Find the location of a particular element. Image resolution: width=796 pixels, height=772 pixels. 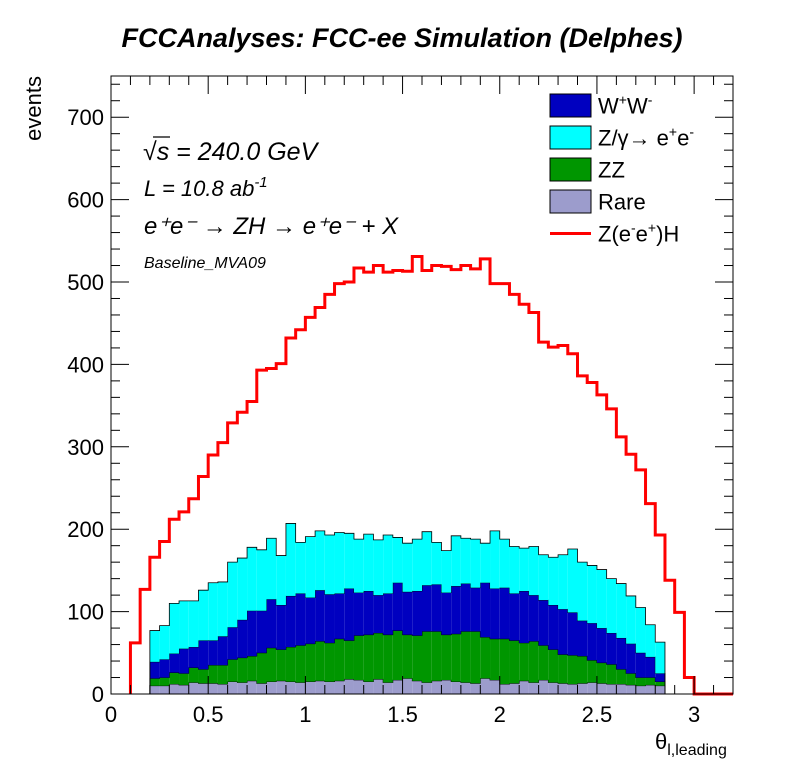

x-tick-label: 1 is located at coordinates (305, 714).